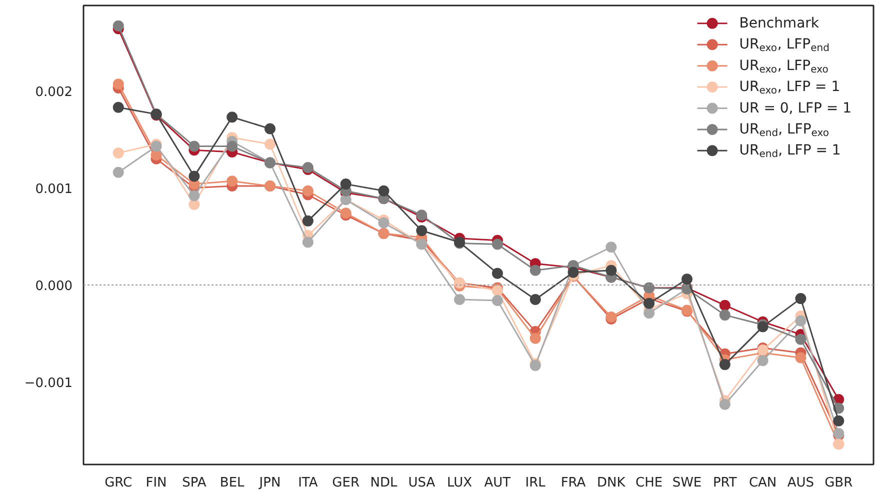 The width and height of the screenshot is (875, 493). I want to click on x-tick-label: BEL, so click(233, 483).